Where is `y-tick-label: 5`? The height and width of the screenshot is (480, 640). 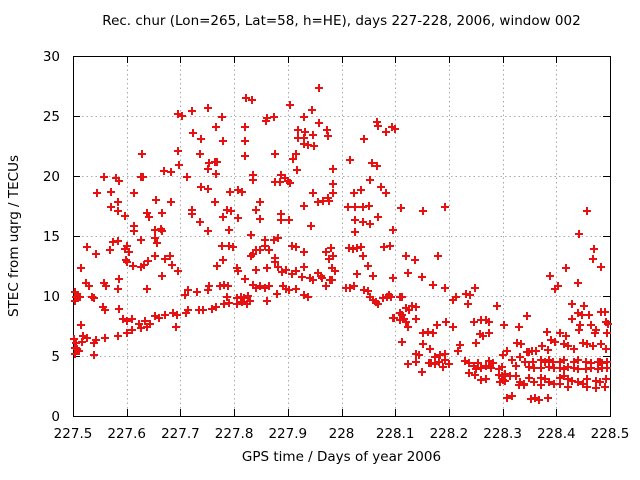 y-tick-label: 5 is located at coordinates (55, 357).